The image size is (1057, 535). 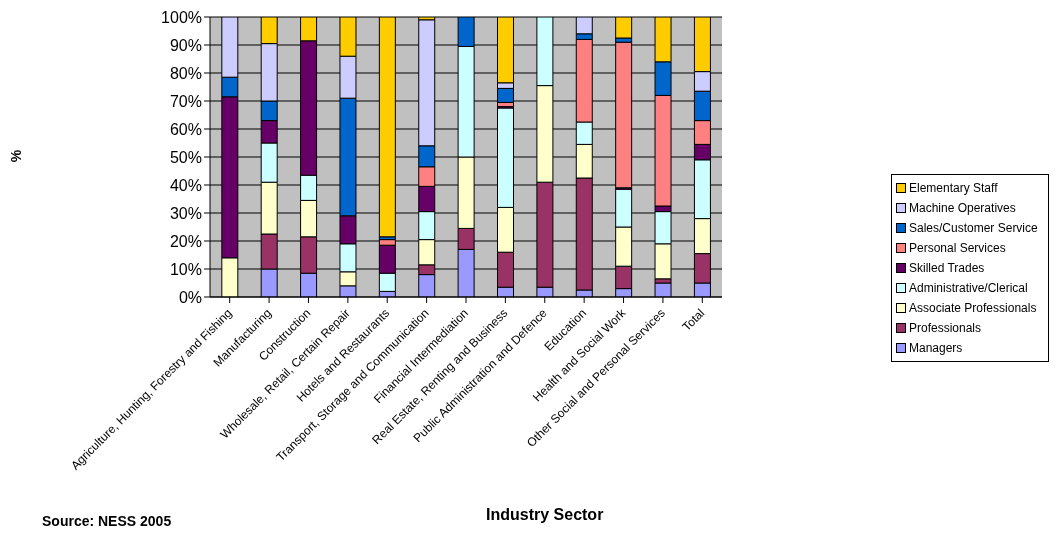 What do you see at coordinates (185, 129) in the screenshot?
I see `y-tick-label: 60%` at bounding box center [185, 129].